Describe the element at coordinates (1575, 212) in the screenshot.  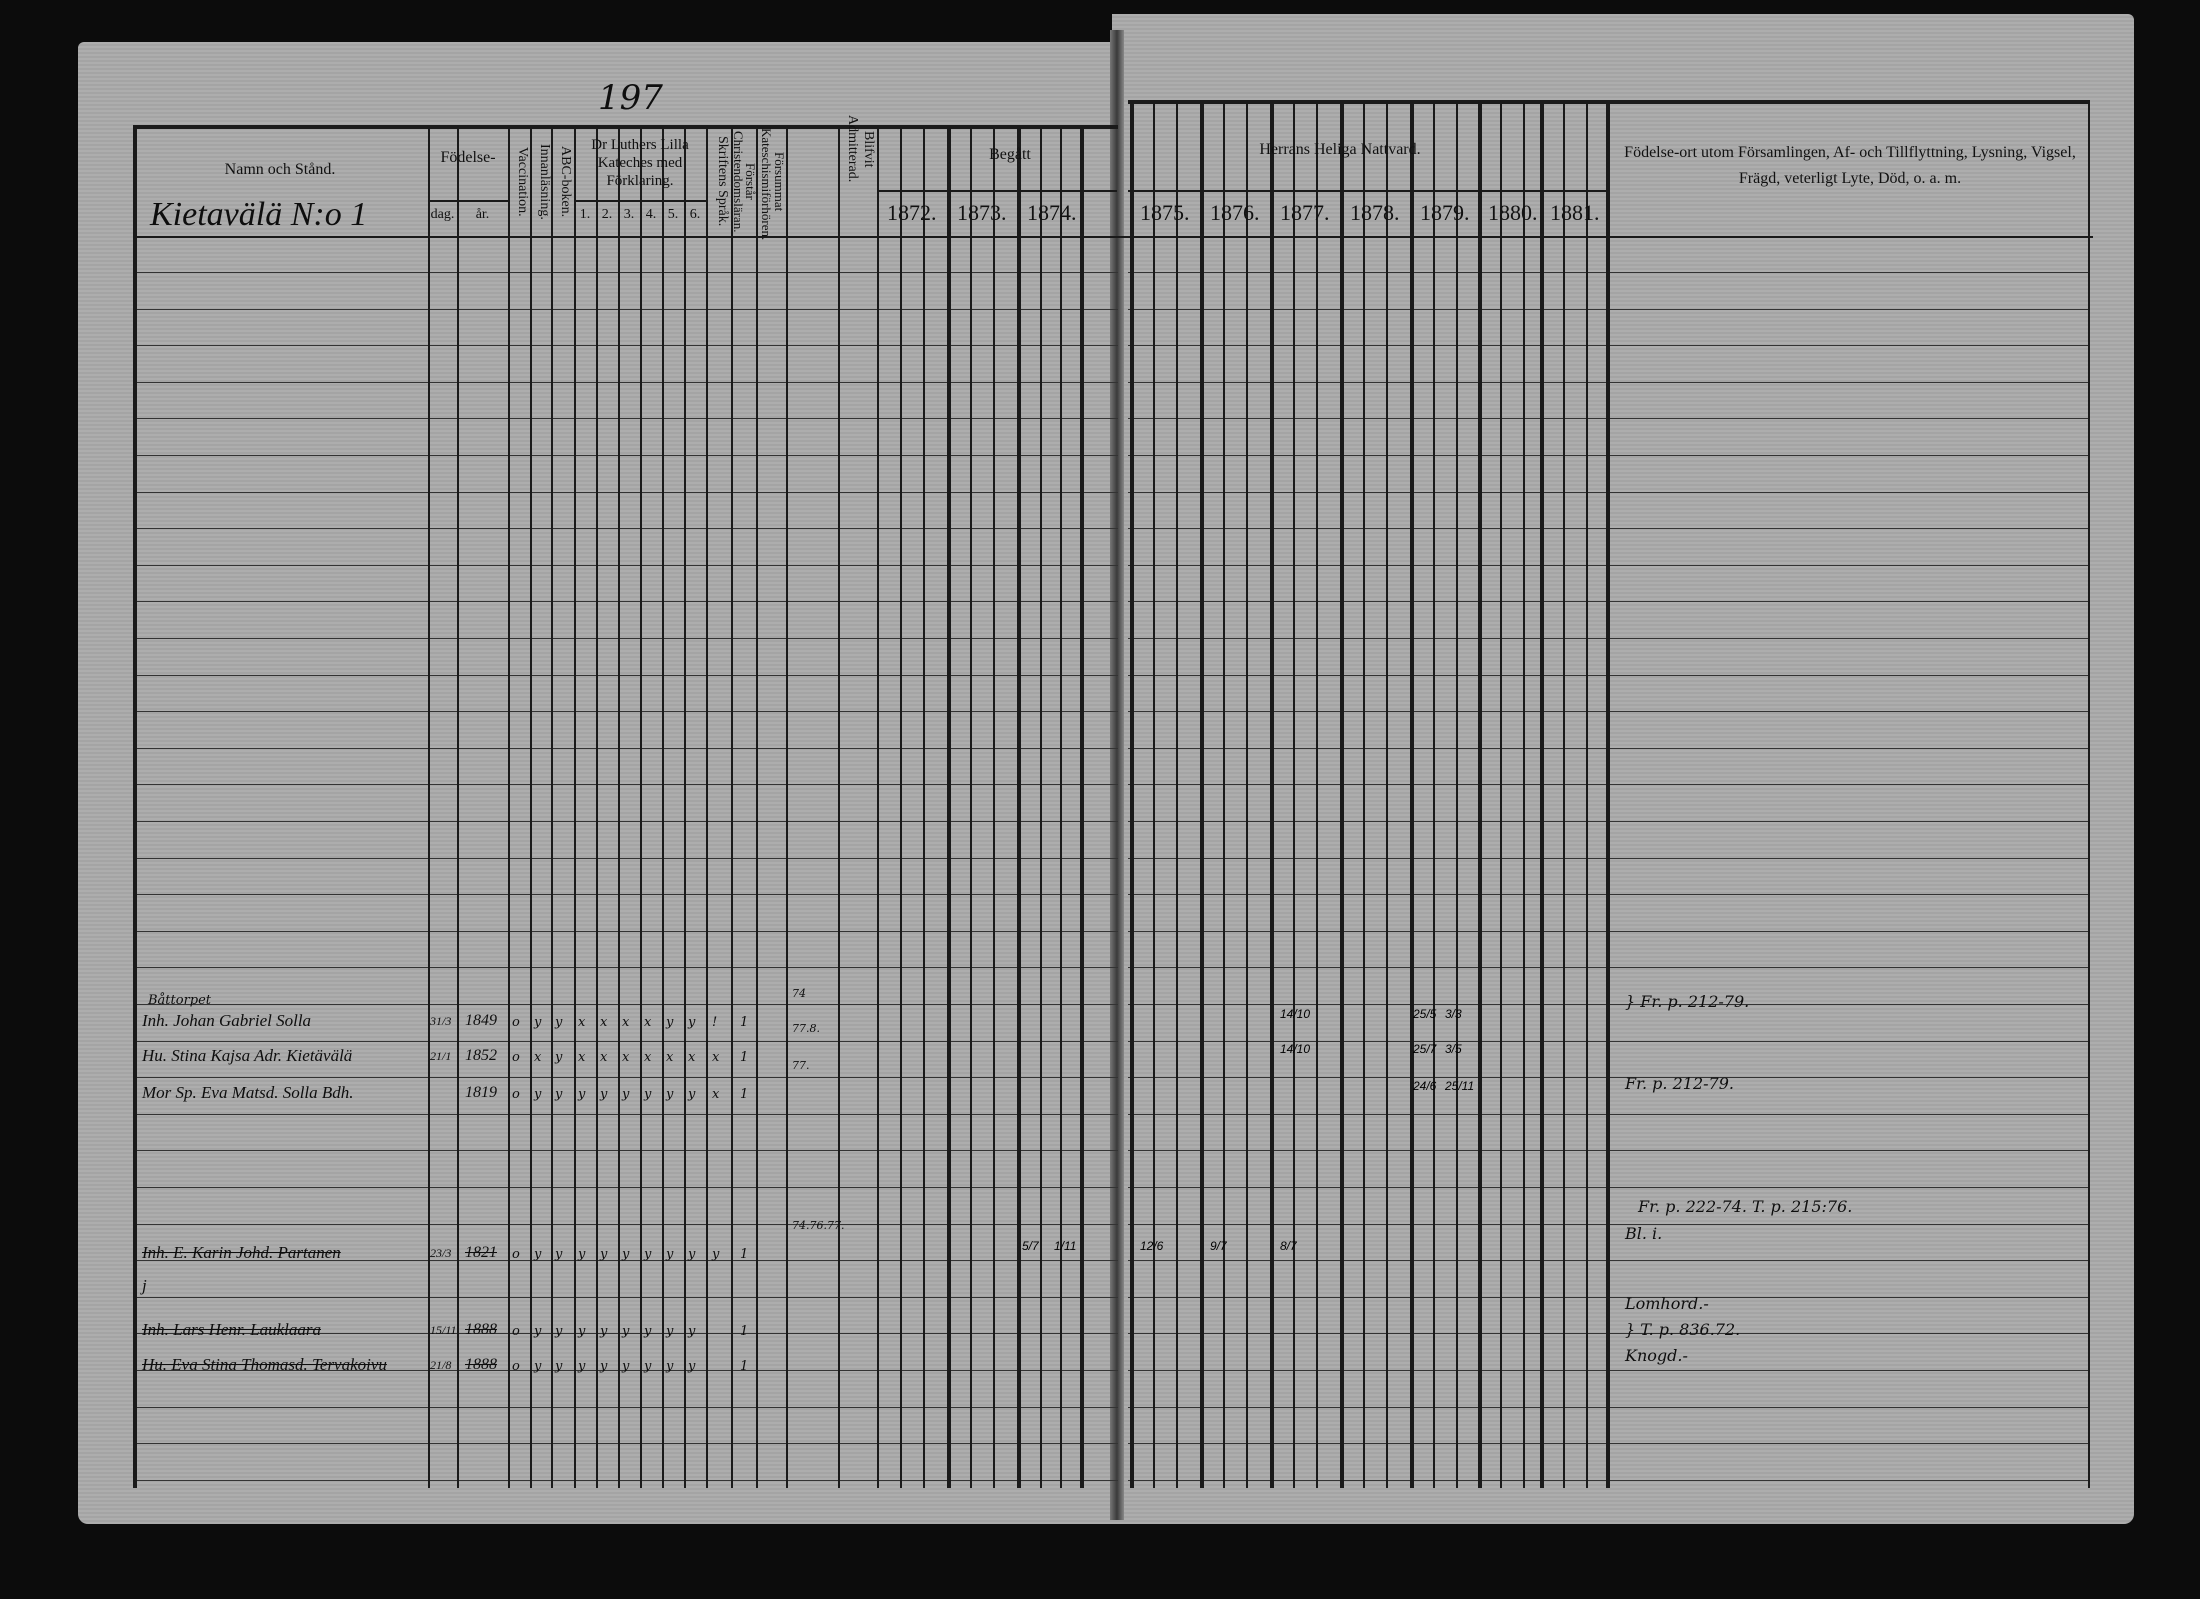
I see `communion-year-label: 1881.` at that location.